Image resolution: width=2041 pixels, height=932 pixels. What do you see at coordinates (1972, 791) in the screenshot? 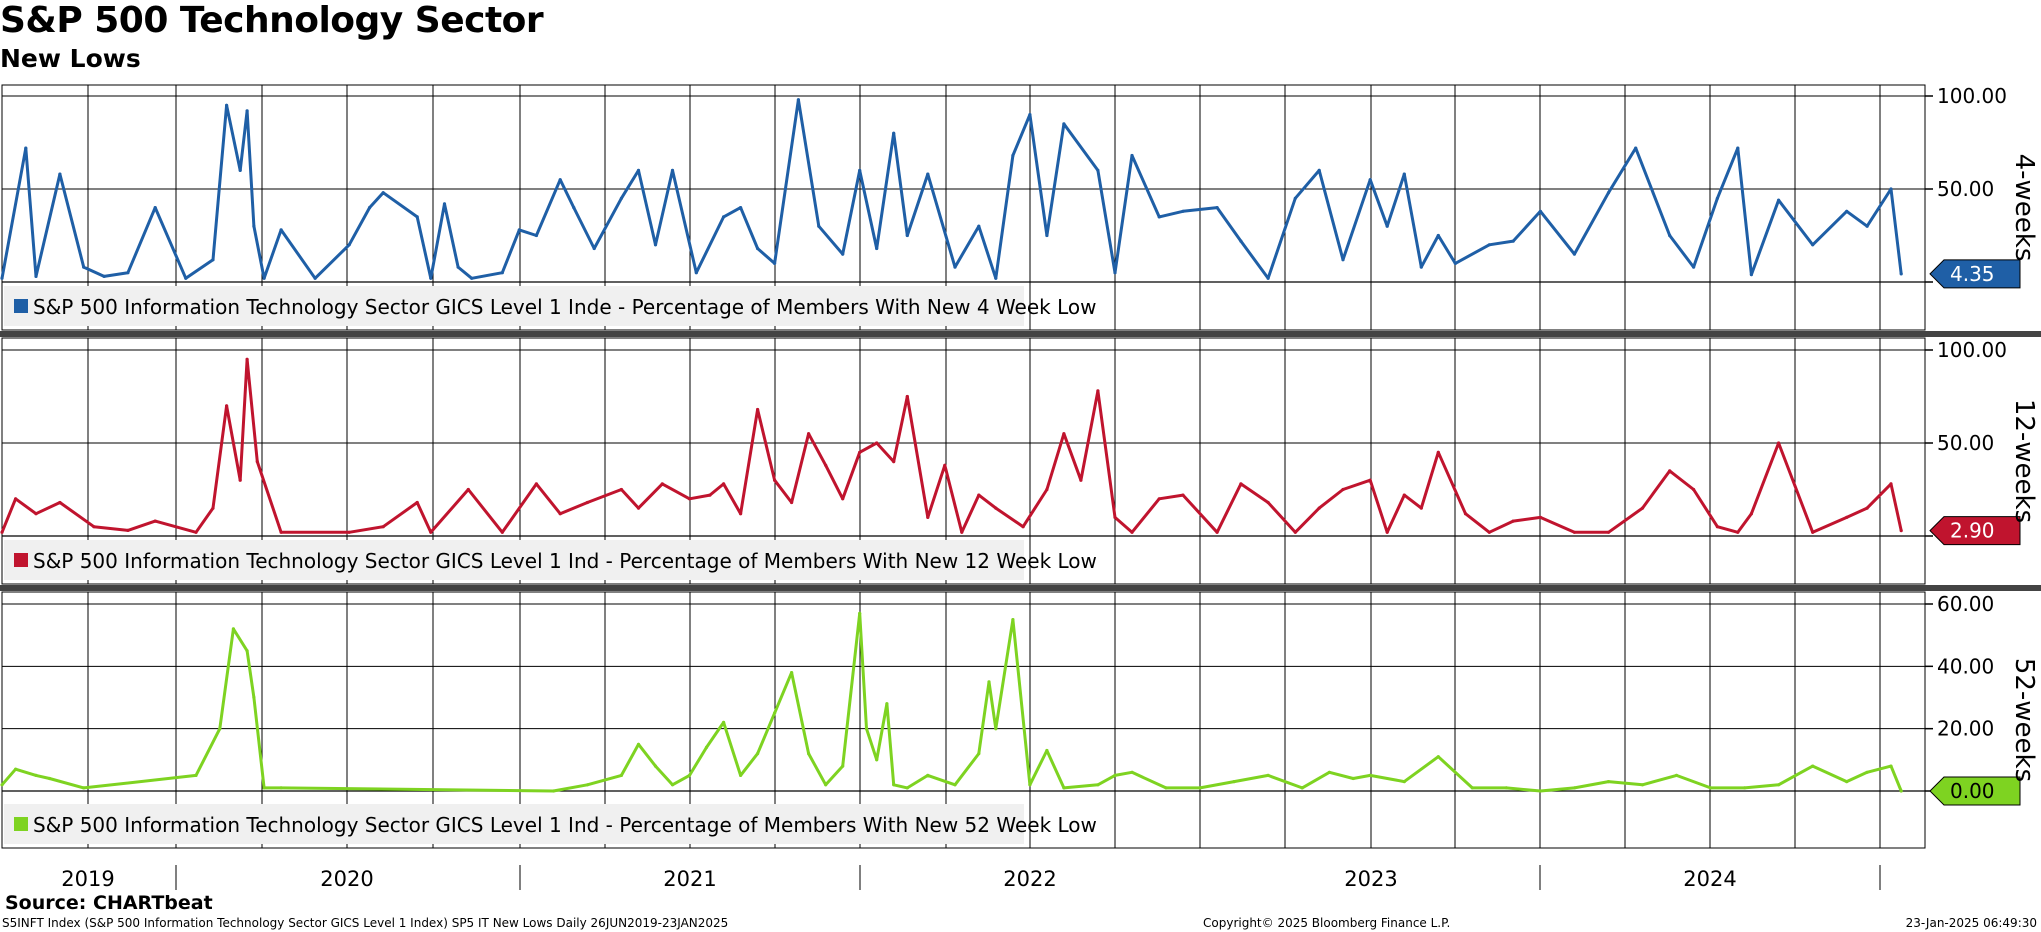
I see `last-value-label: 0.00` at bounding box center [1972, 791].